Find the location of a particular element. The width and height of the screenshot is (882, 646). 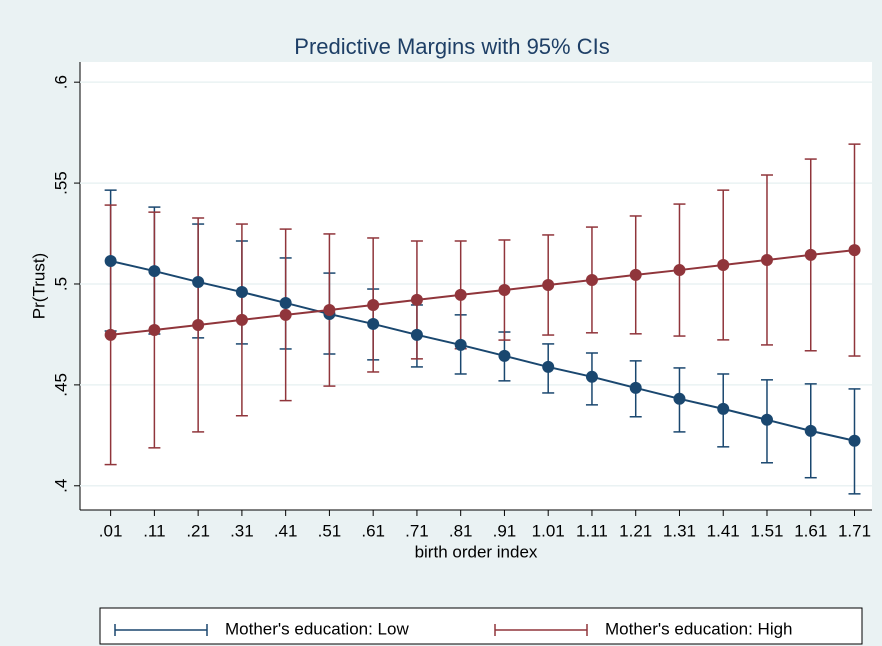

legend-label: Mother's education: Low is located at coordinates (317, 628).